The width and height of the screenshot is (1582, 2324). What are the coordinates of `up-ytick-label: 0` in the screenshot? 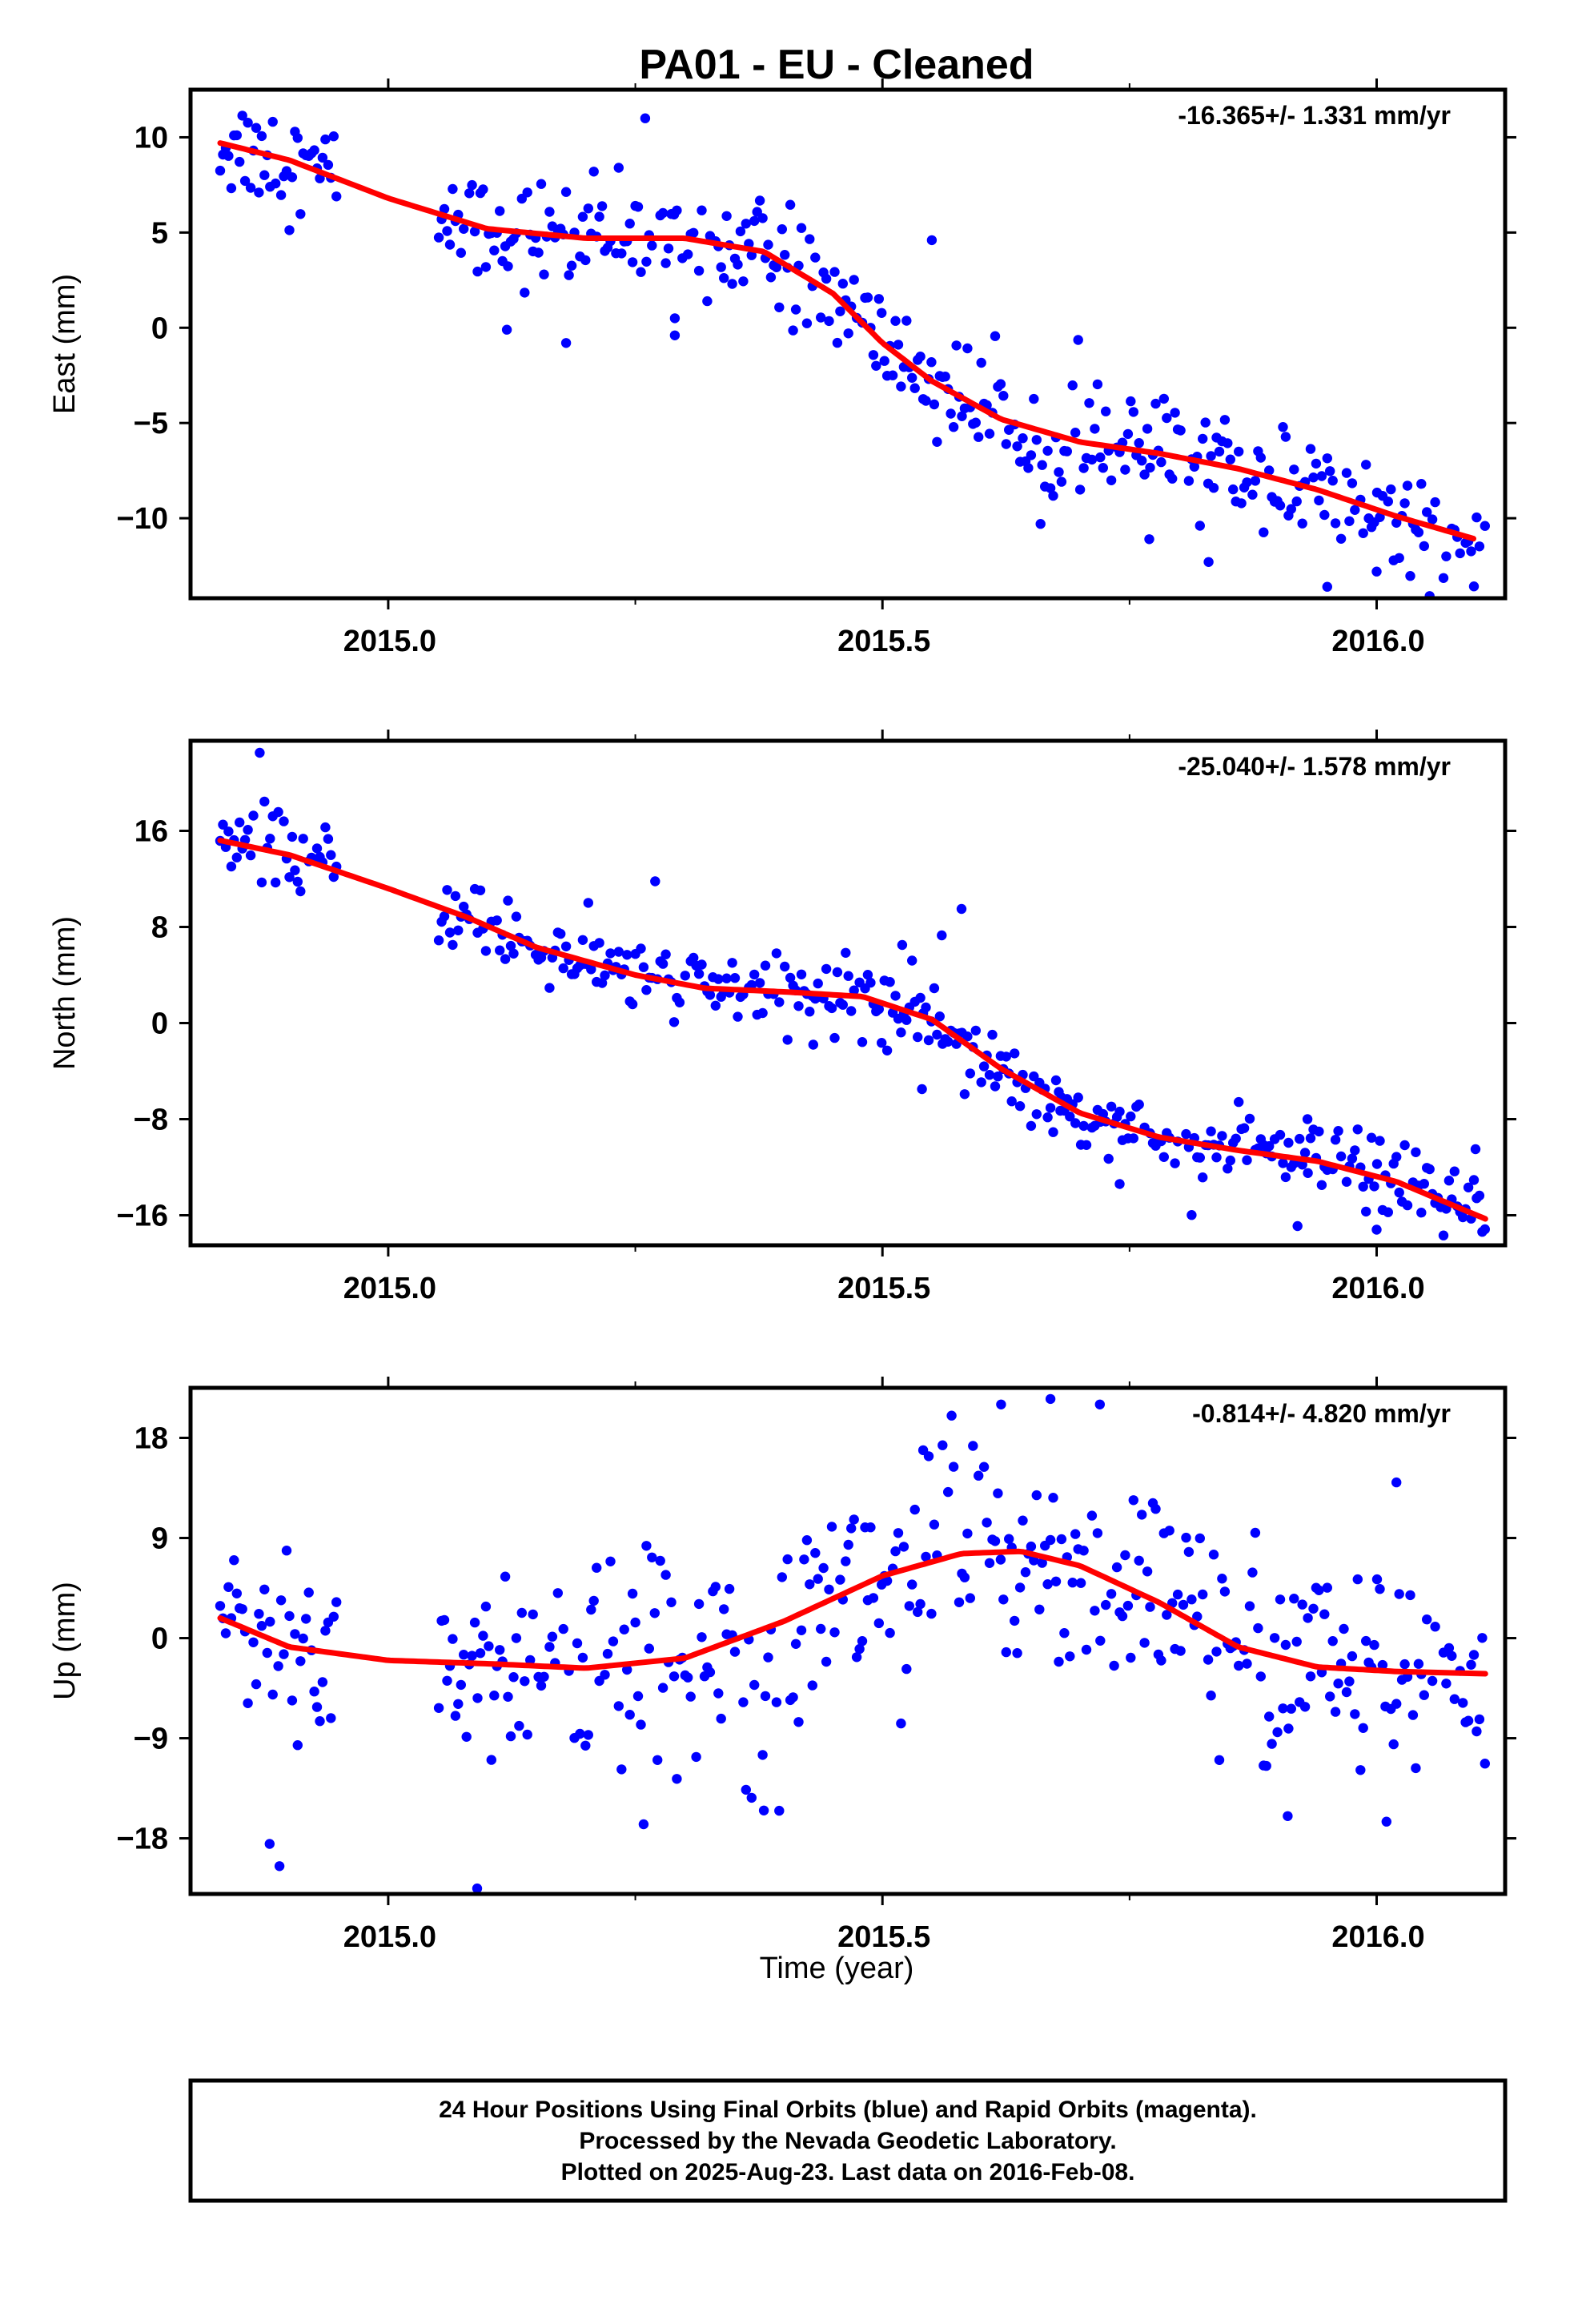 It's located at (159, 1639).